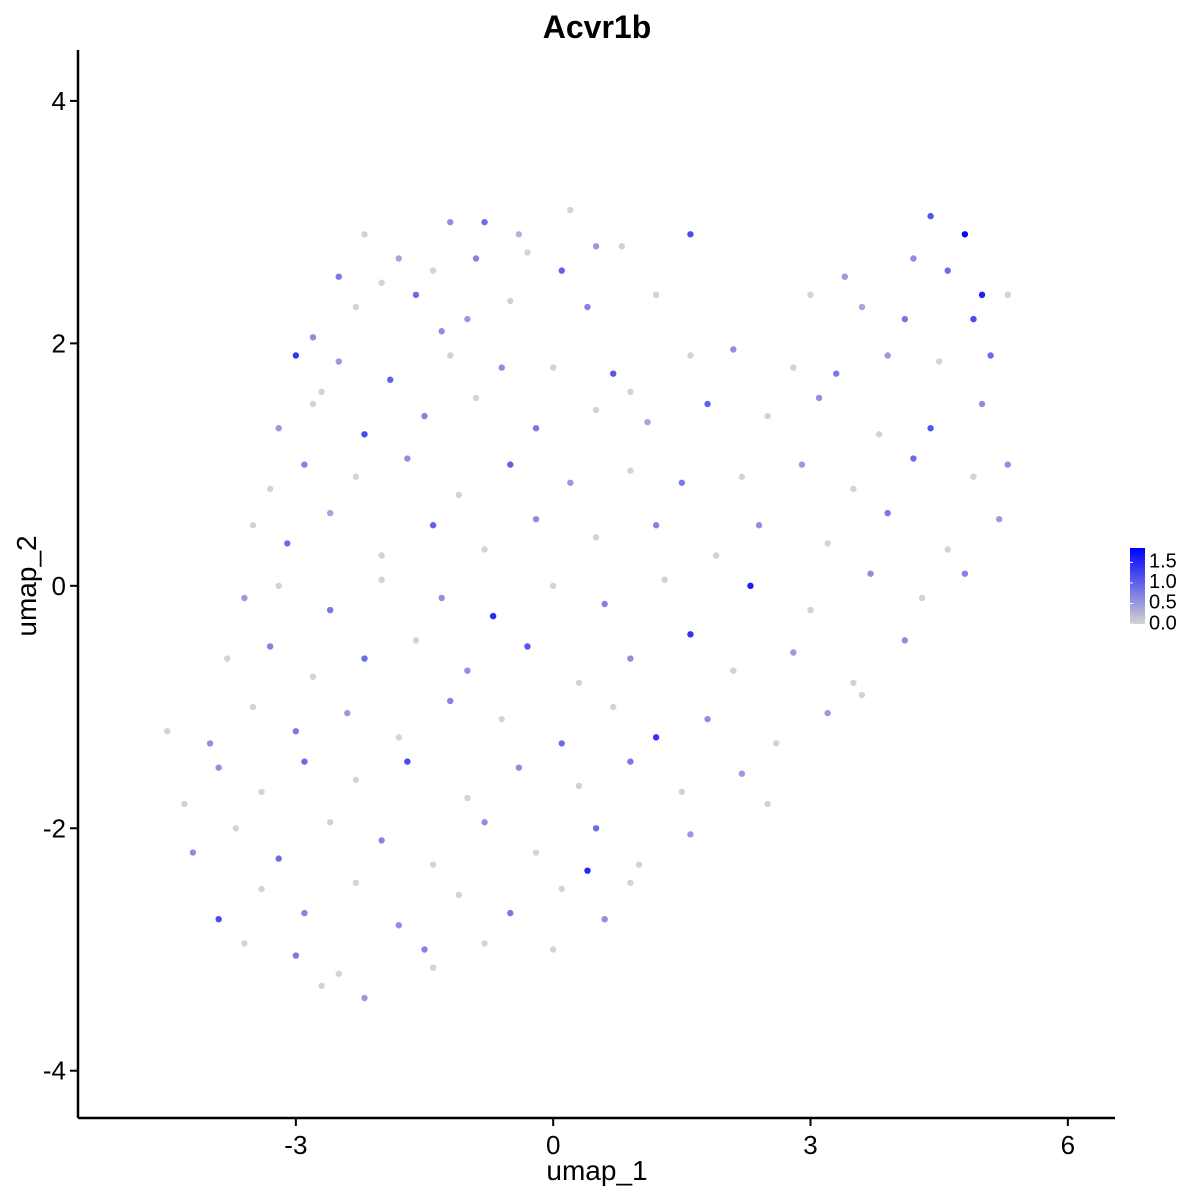 The width and height of the screenshot is (1200, 1200). What do you see at coordinates (1137, 586) in the screenshot?
I see `colorbar` at bounding box center [1137, 586].